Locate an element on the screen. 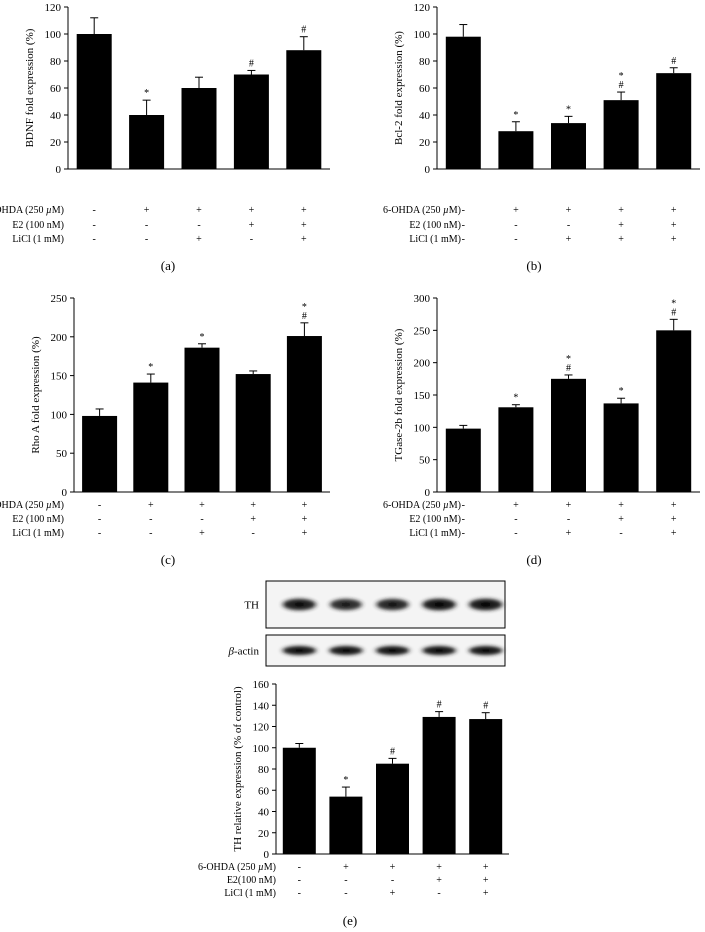  y-tick-label: 140 is located at coordinates (261, 706).